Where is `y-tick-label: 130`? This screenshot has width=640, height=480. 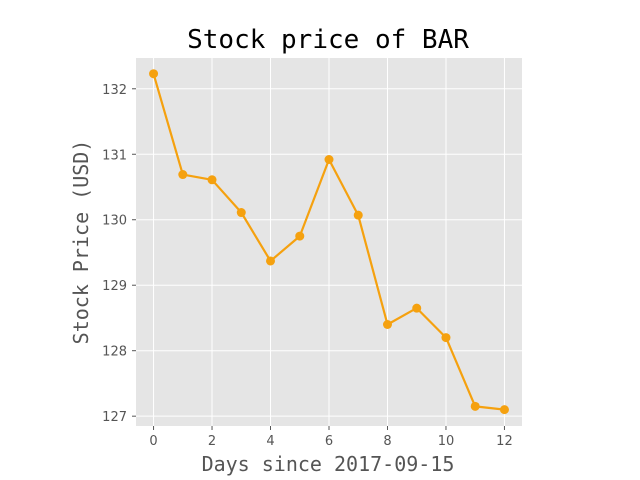
y-tick-label: 130 is located at coordinates (114, 221).